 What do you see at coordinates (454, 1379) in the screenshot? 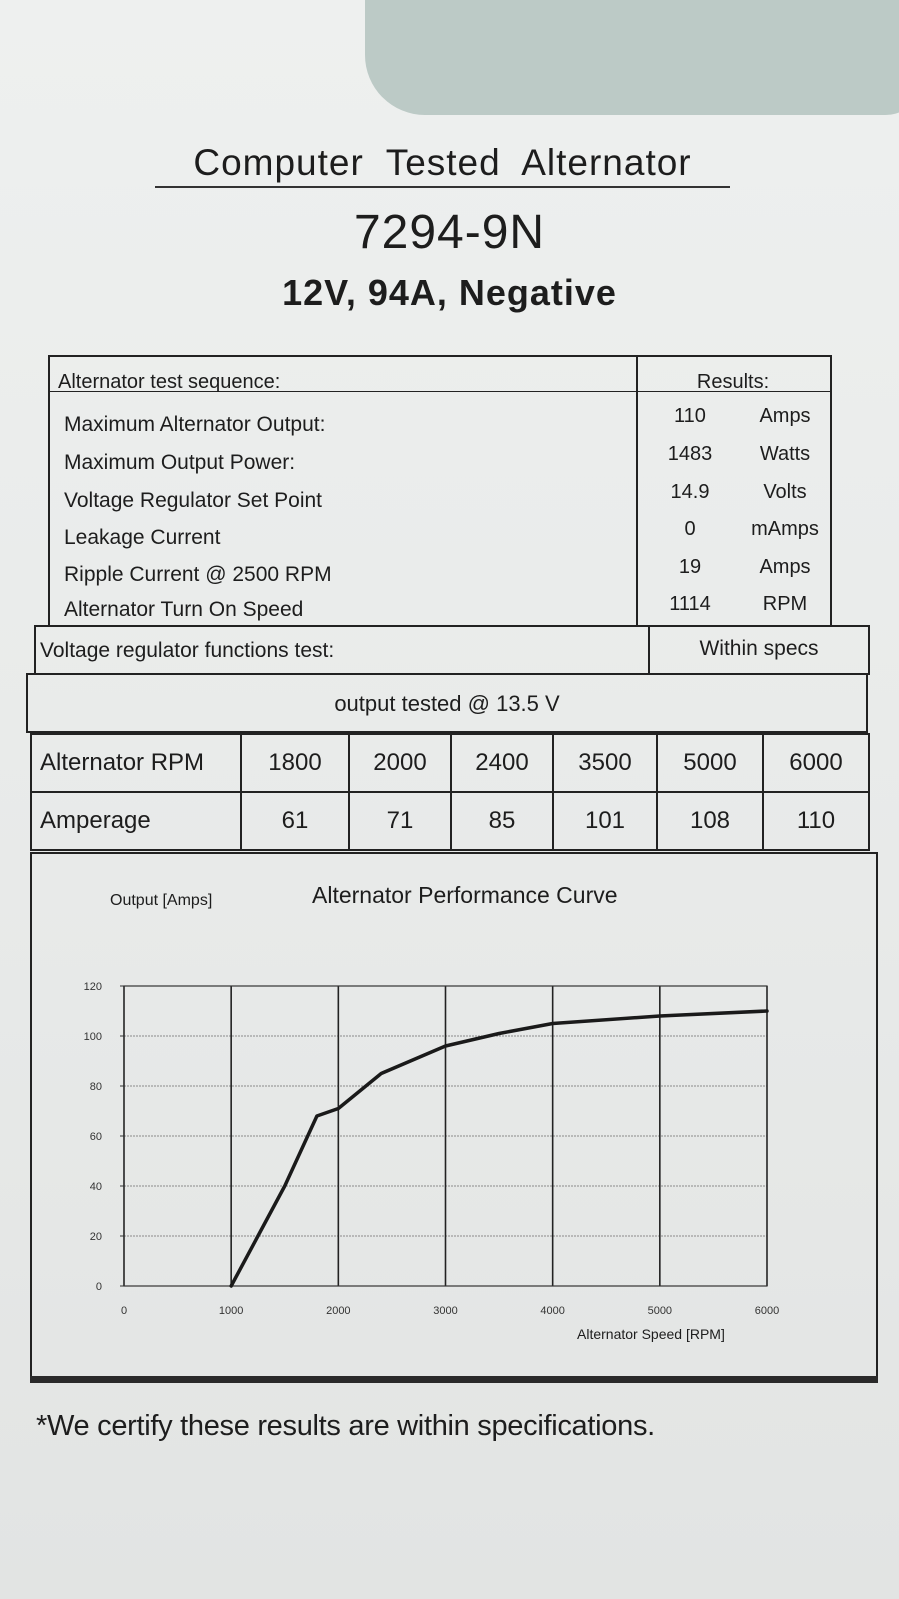
I see `bottom-rule` at bounding box center [454, 1379].